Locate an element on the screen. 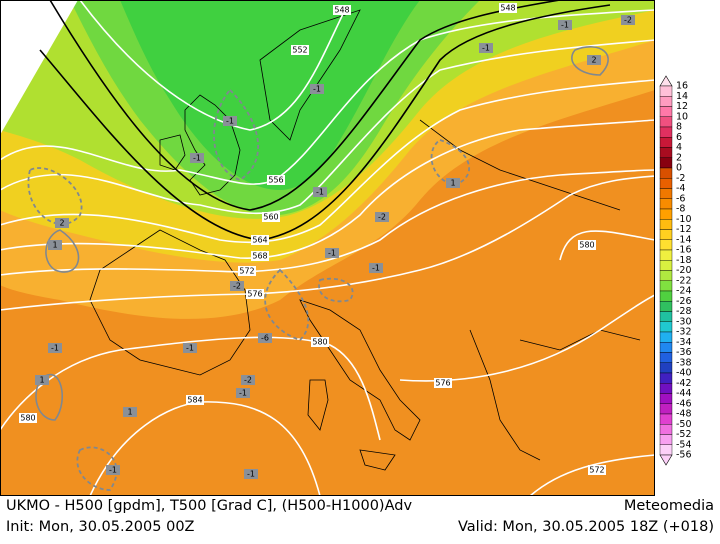 Image resolution: width=720 pixels, height=544 pixels. colorbar-label: 10 is located at coordinates (682, 116).